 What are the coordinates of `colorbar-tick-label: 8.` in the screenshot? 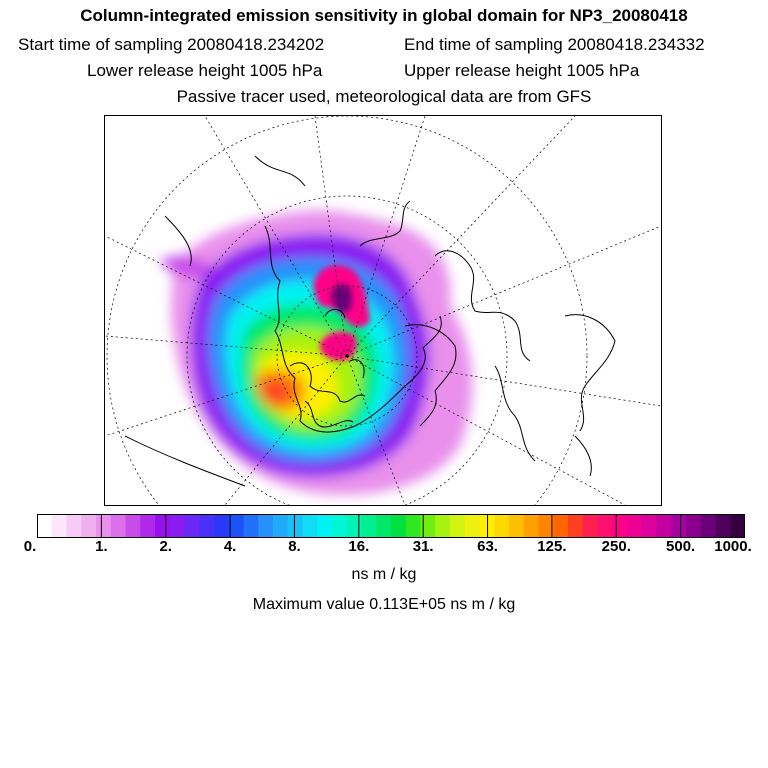 It's located at (294, 546).